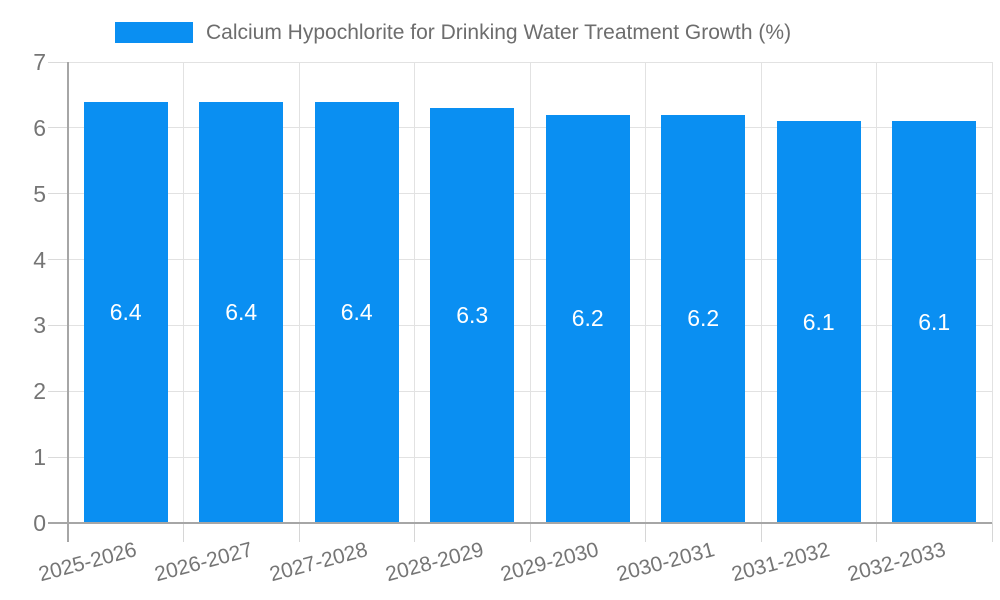 The width and height of the screenshot is (1000, 600). Describe the element at coordinates (39, 523) in the screenshot. I see `y-axis-tick-label: 0` at that location.